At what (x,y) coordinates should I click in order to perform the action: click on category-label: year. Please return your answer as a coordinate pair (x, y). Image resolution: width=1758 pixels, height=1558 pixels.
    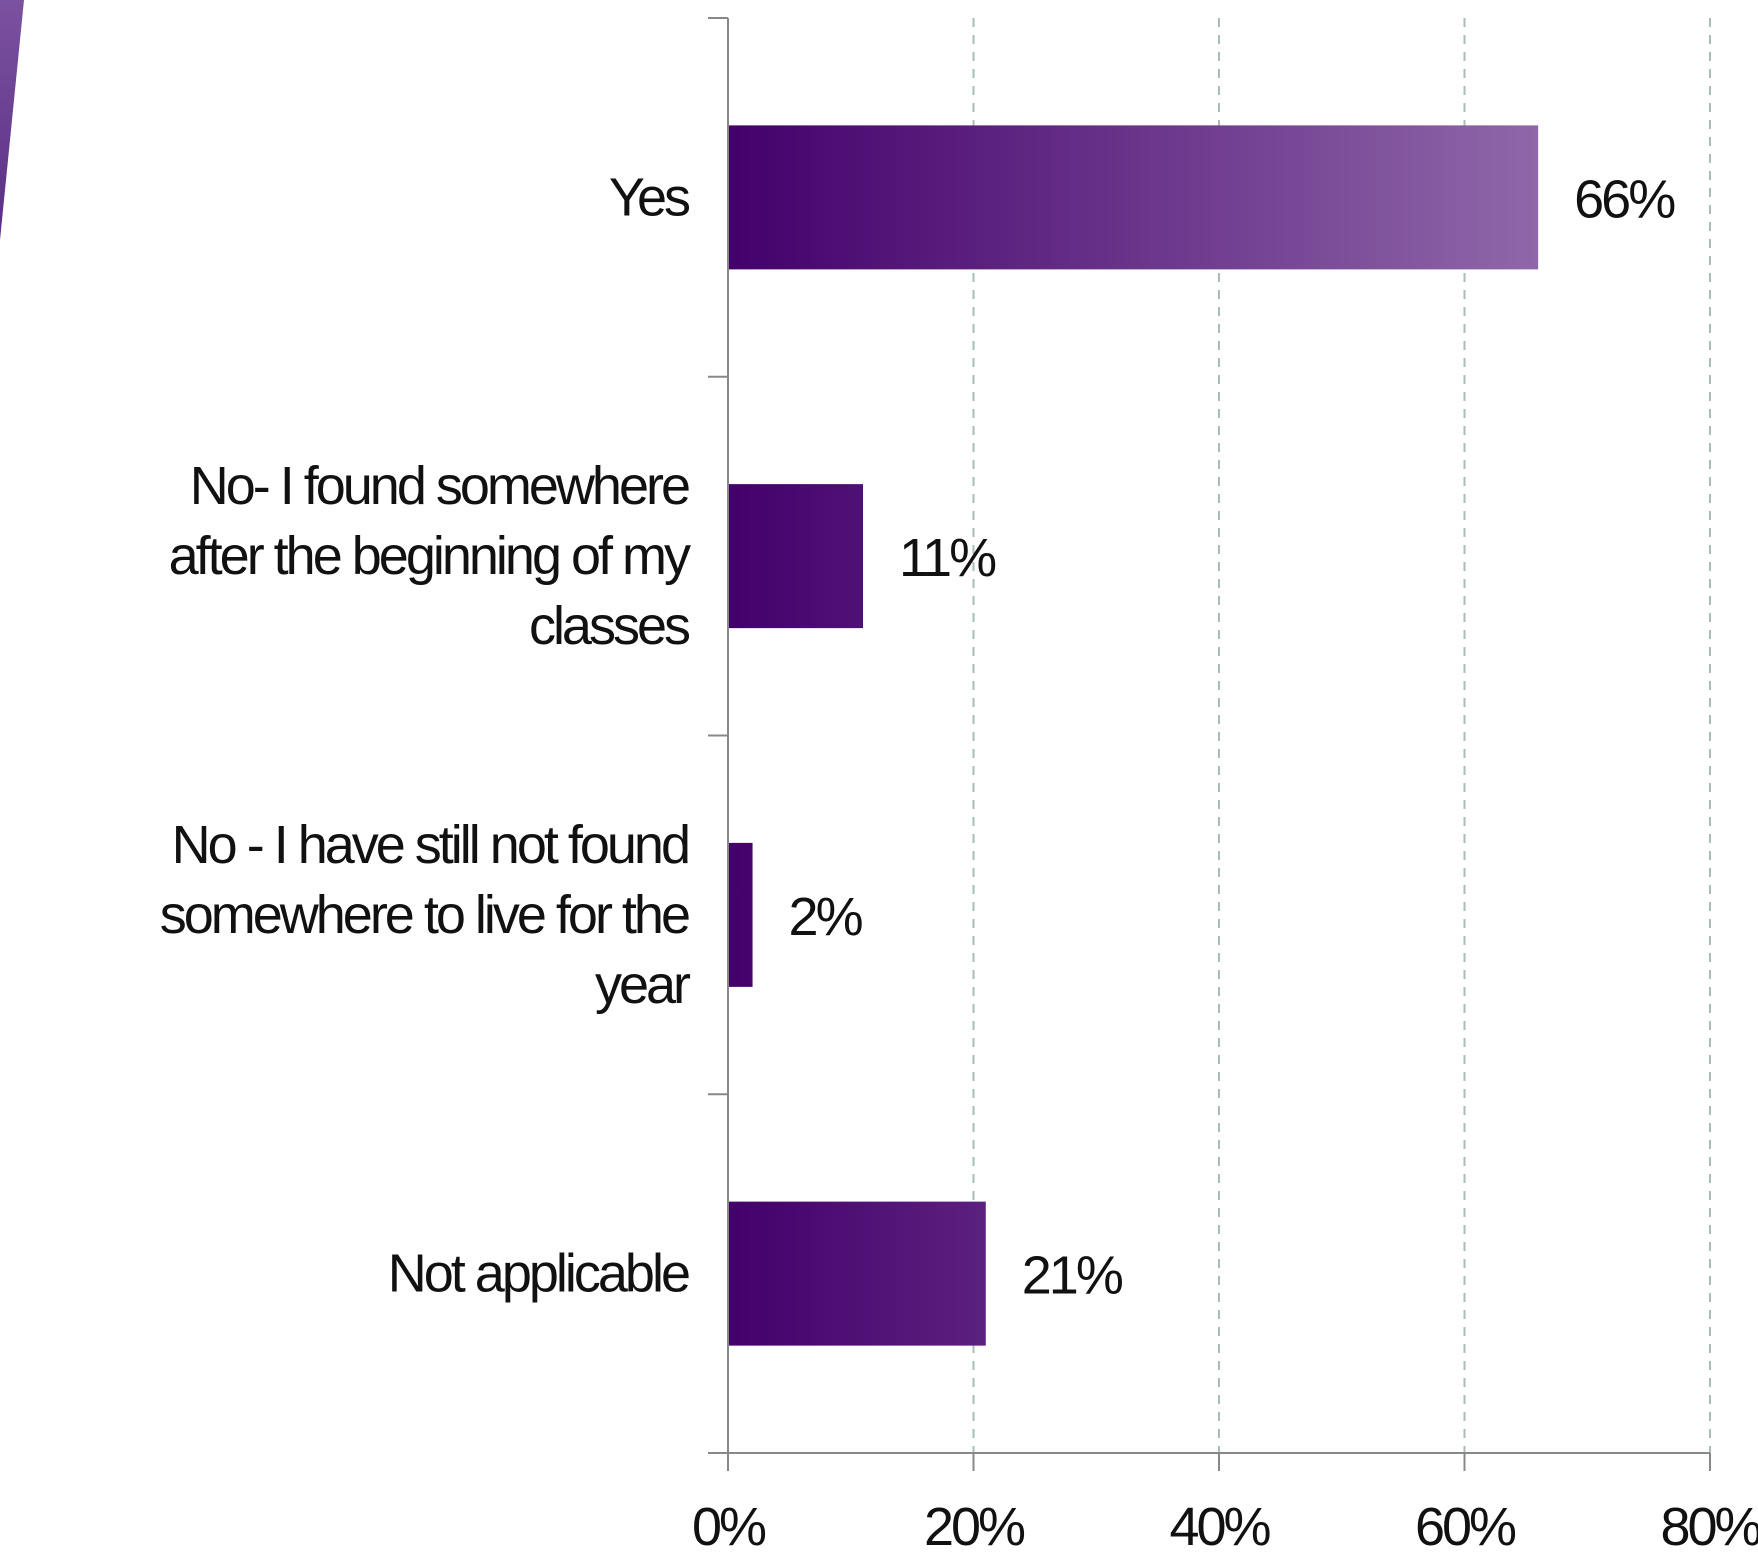
    Looking at the image, I should click on (643, 985).